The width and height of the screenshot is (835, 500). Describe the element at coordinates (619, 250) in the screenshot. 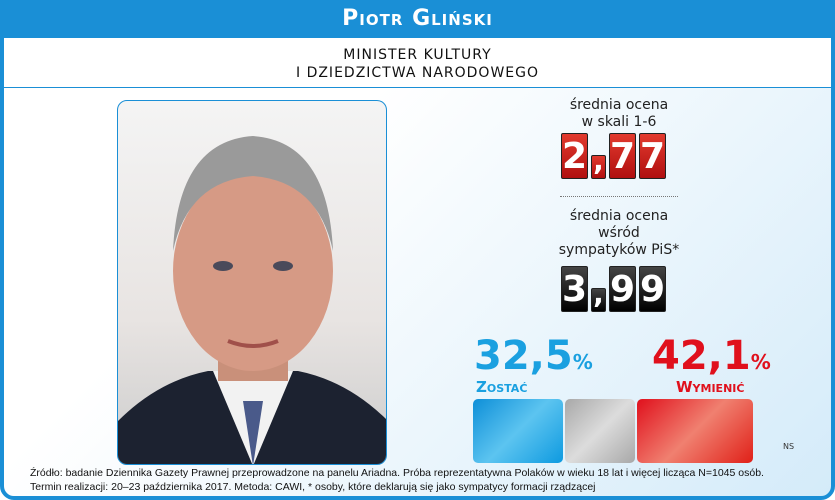

I see `supporters-label-line3: sympatyków PiS*` at that location.